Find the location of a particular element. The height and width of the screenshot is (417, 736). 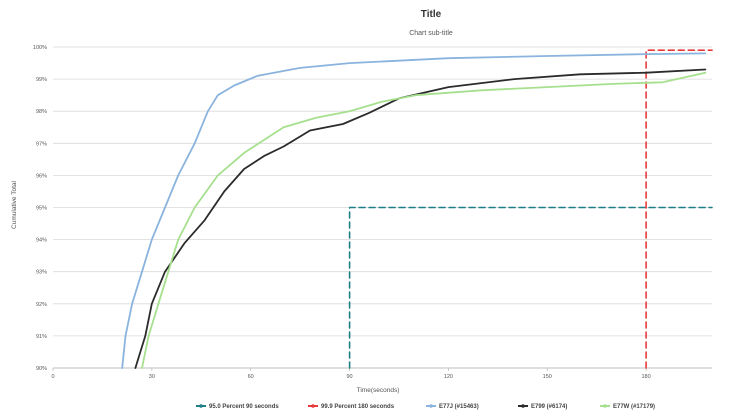

x-tick-label: 90 is located at coordinates (349, 377).